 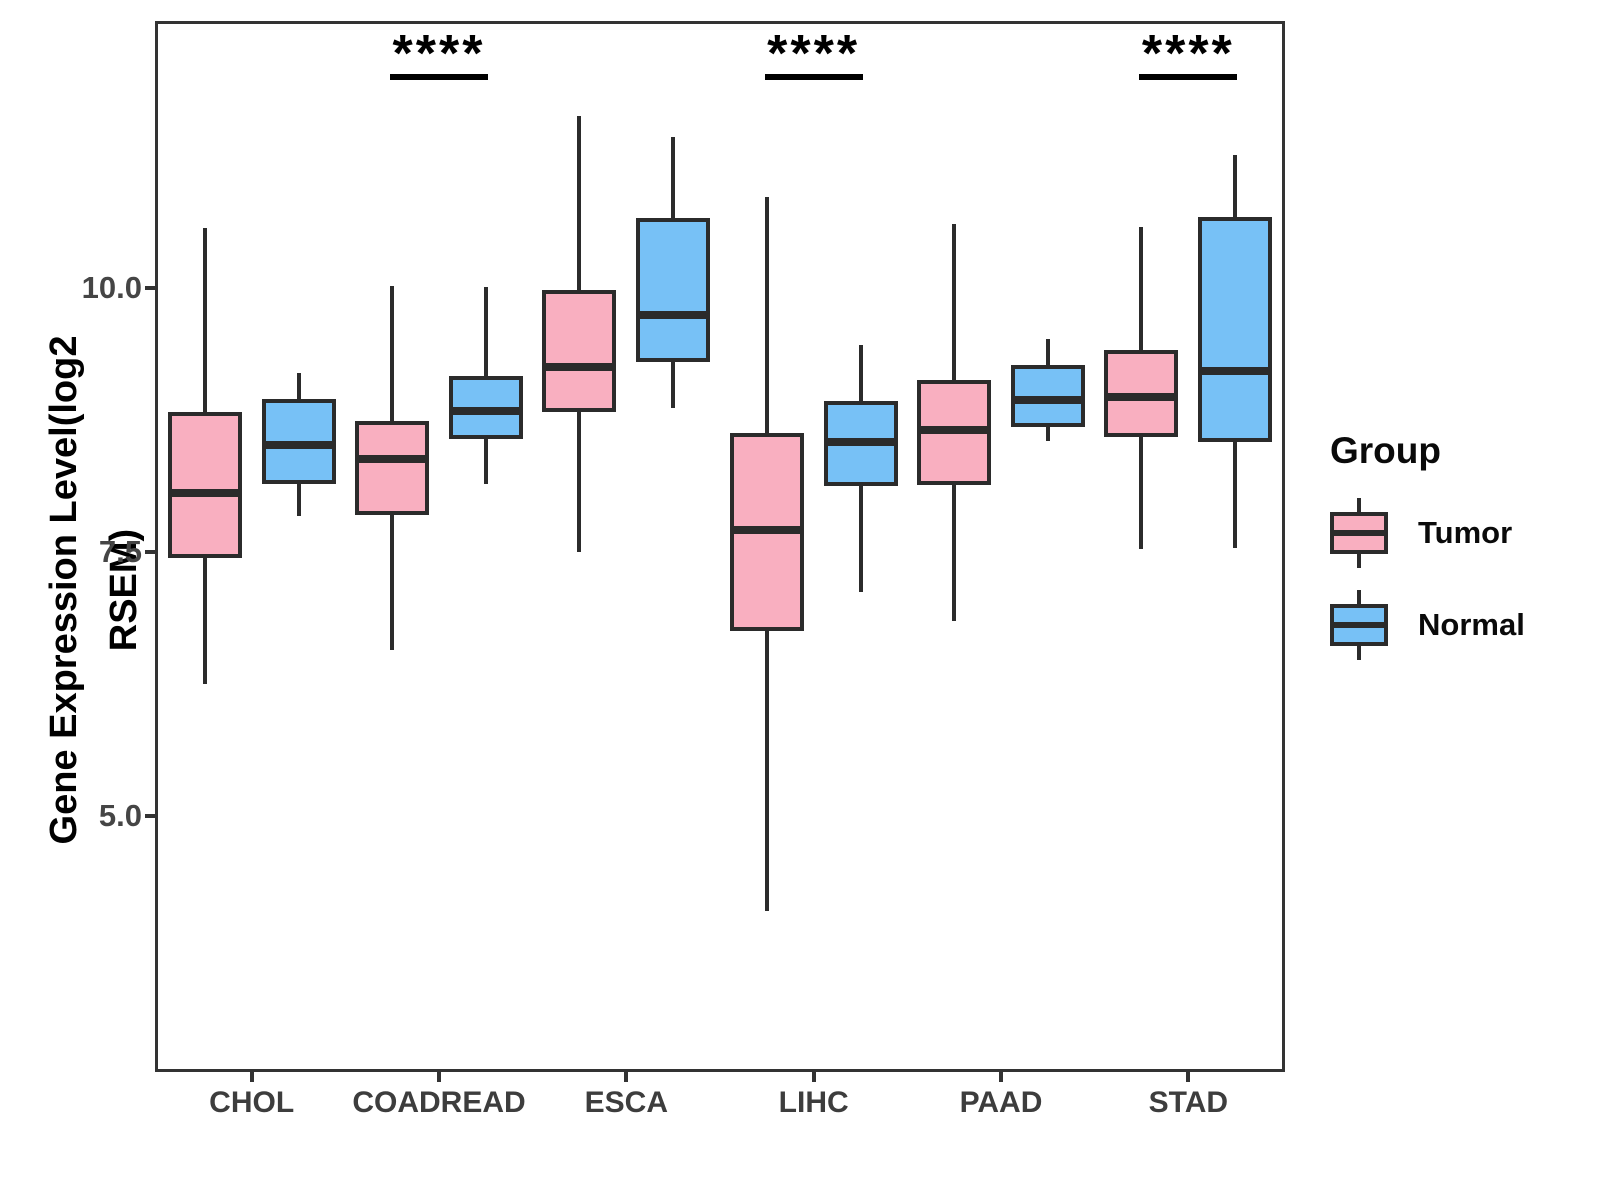 I want to click on y-tick-label-10-0: 10.0, so click(x=111, y=287).